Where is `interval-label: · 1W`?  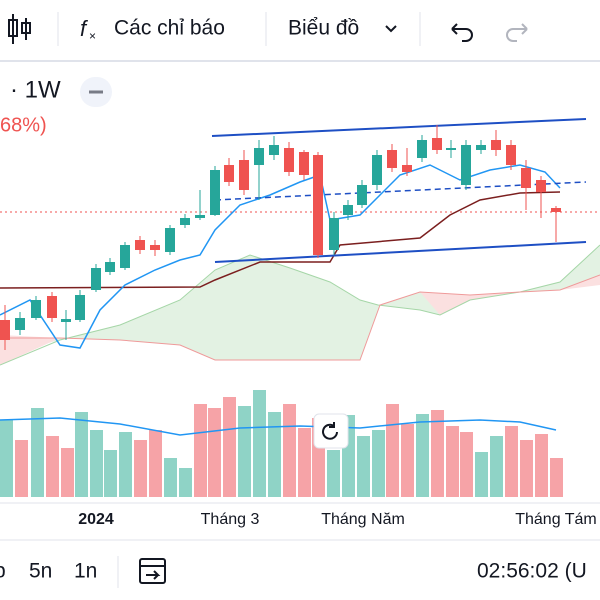
interval-label: · 1W is located at coordinates (35, 89).